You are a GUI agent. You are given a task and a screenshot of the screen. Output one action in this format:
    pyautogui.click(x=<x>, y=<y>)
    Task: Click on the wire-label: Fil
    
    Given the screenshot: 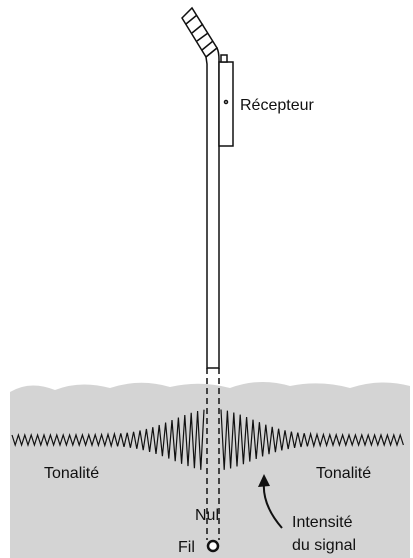 What is the action you would take?
    pyautogui.click(x=186, y=547)
    